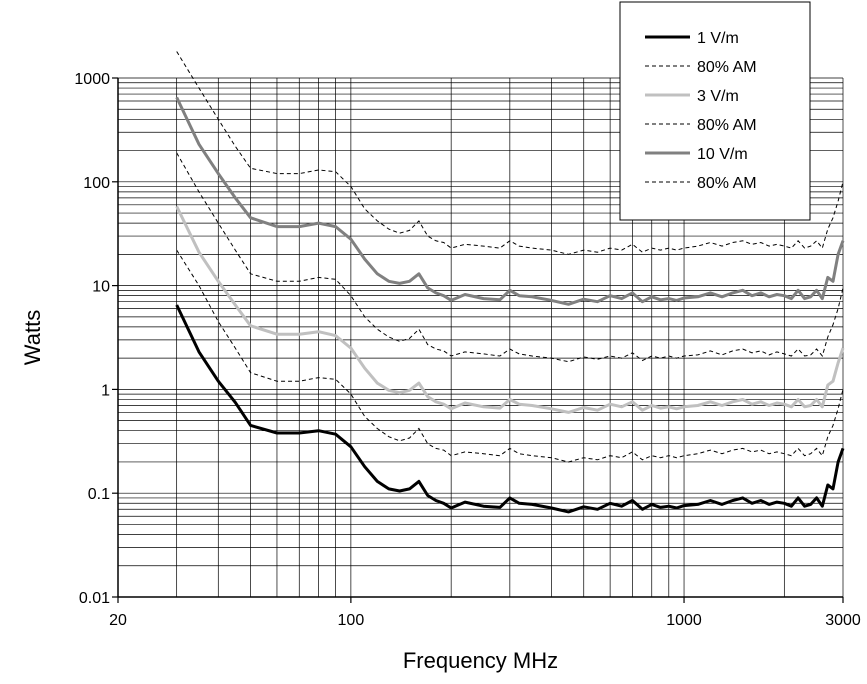  What do you see at coordinates (843, 620) in the screenshot?
I see `x-tick-label: 3000` at bounding box center [843, 620].